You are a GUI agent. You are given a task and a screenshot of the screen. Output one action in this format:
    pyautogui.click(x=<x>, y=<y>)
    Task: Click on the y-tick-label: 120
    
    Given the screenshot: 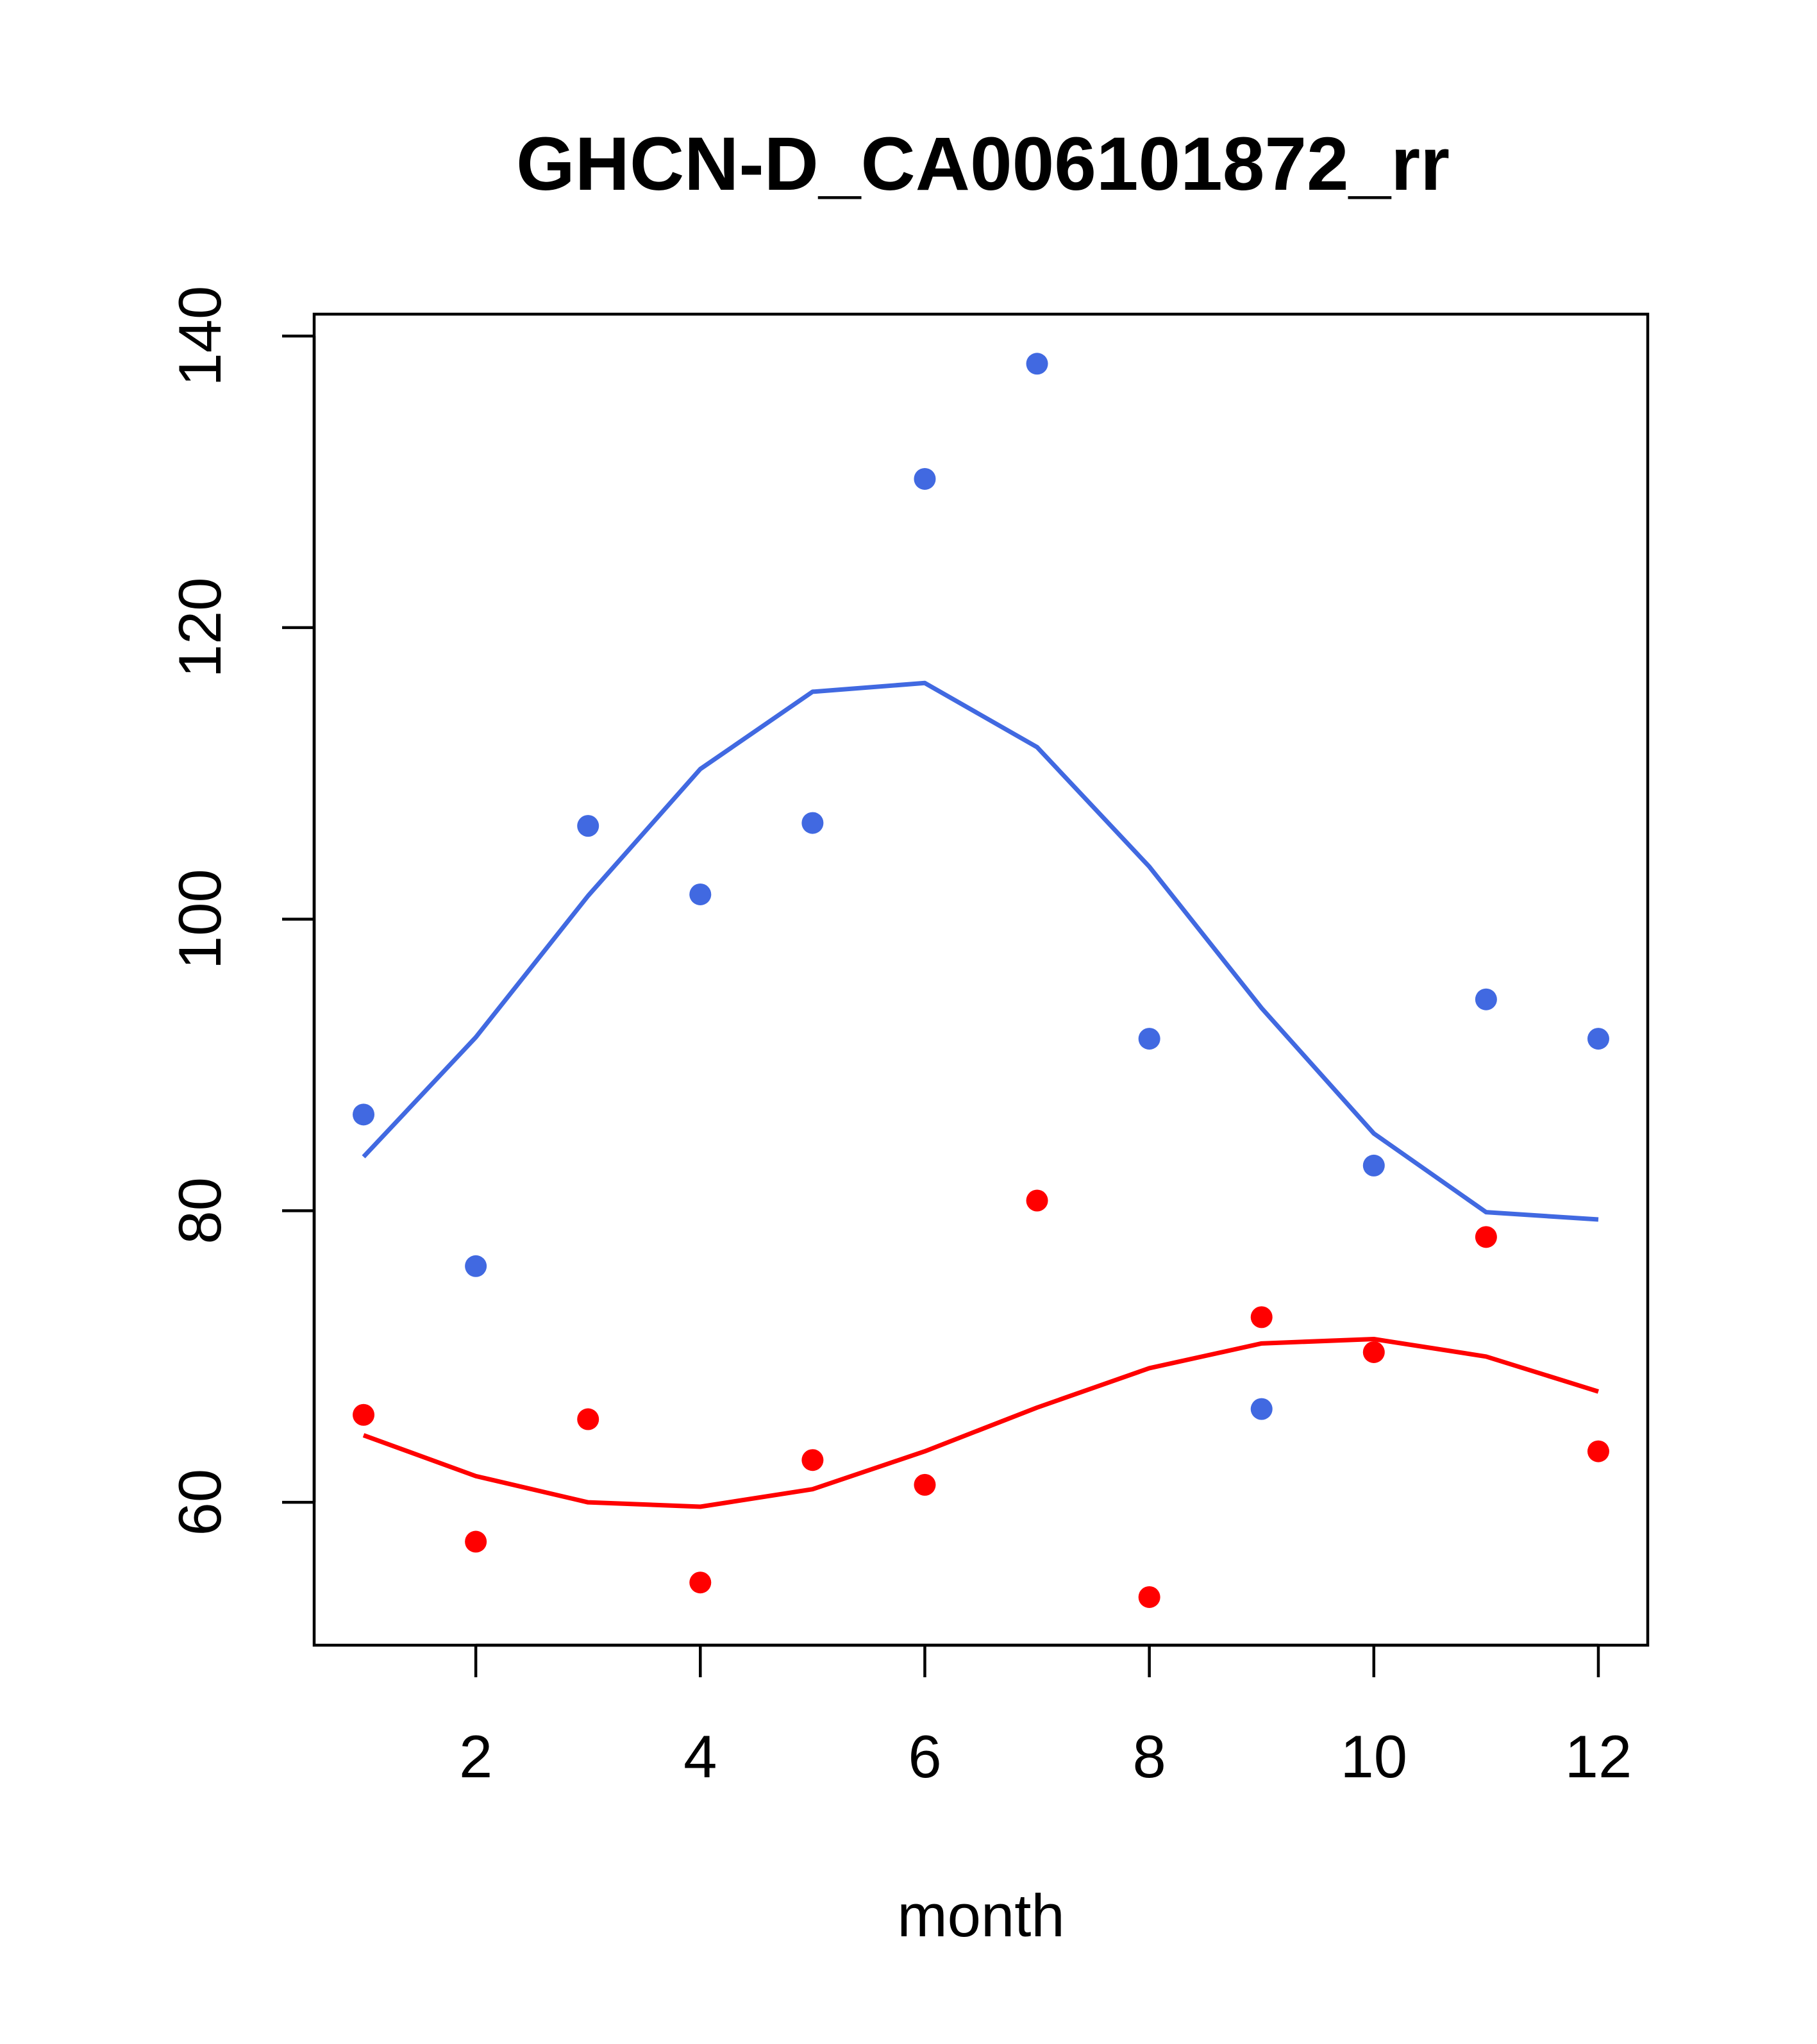 What is the action you would take?
    pyautogui.click(x=200, y=627)
    